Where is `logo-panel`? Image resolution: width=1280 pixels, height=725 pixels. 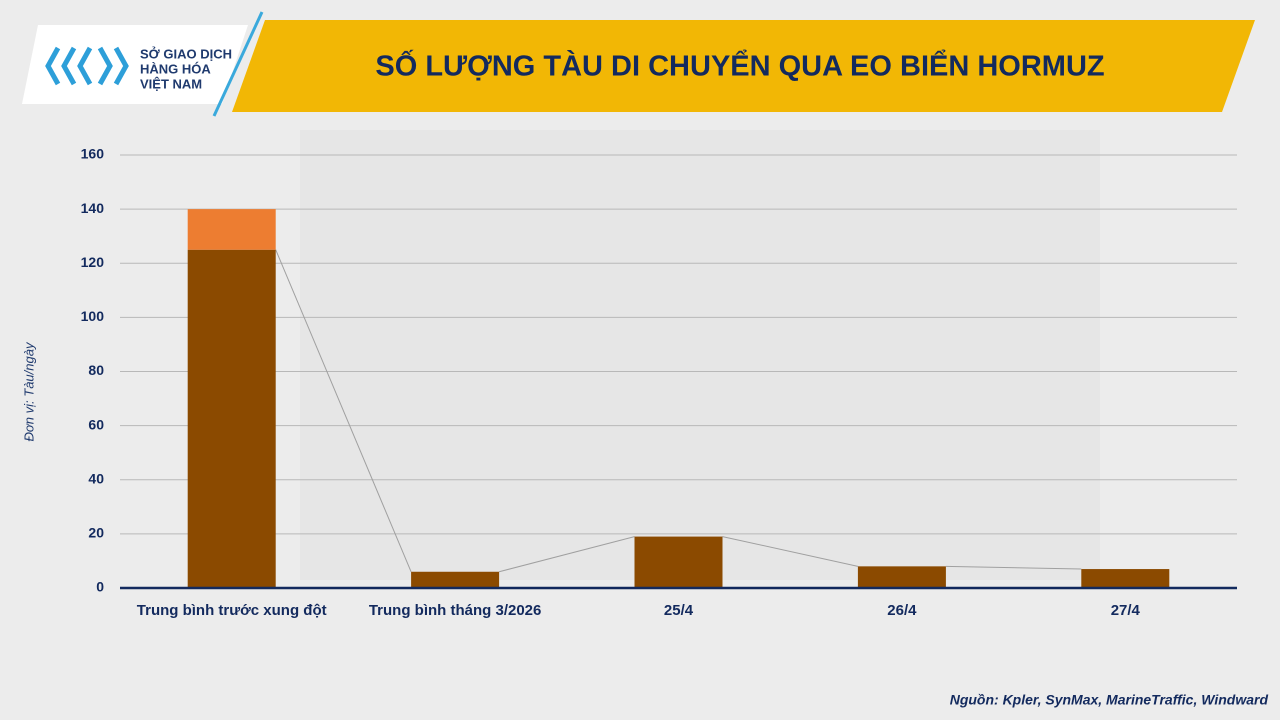
logo-panel is located at coordinates (135, 64).